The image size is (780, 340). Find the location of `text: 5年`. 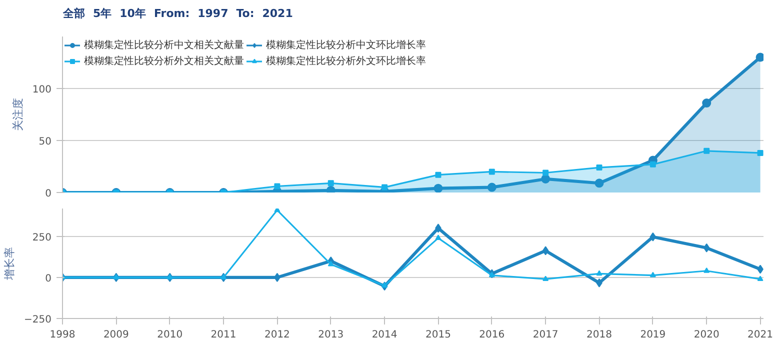

text: 5年 is located at coordinates (102, 13).